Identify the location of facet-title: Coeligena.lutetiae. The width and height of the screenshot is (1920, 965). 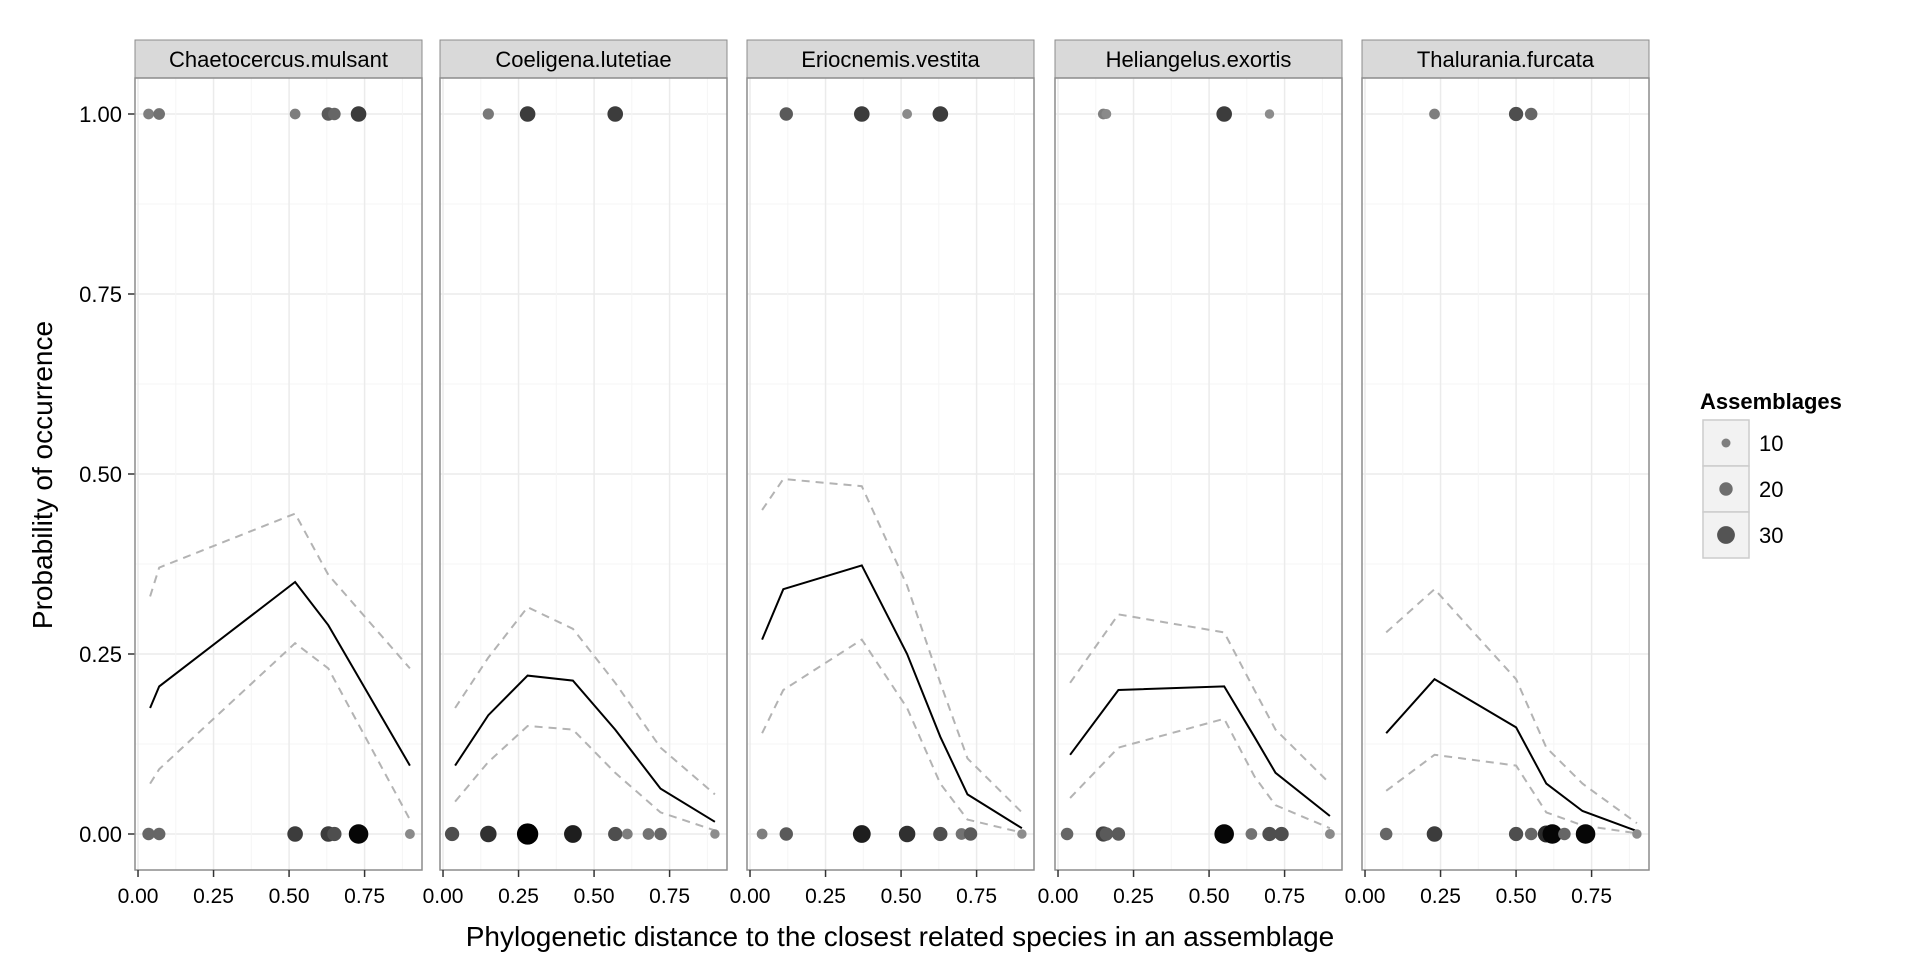
(583, 59).